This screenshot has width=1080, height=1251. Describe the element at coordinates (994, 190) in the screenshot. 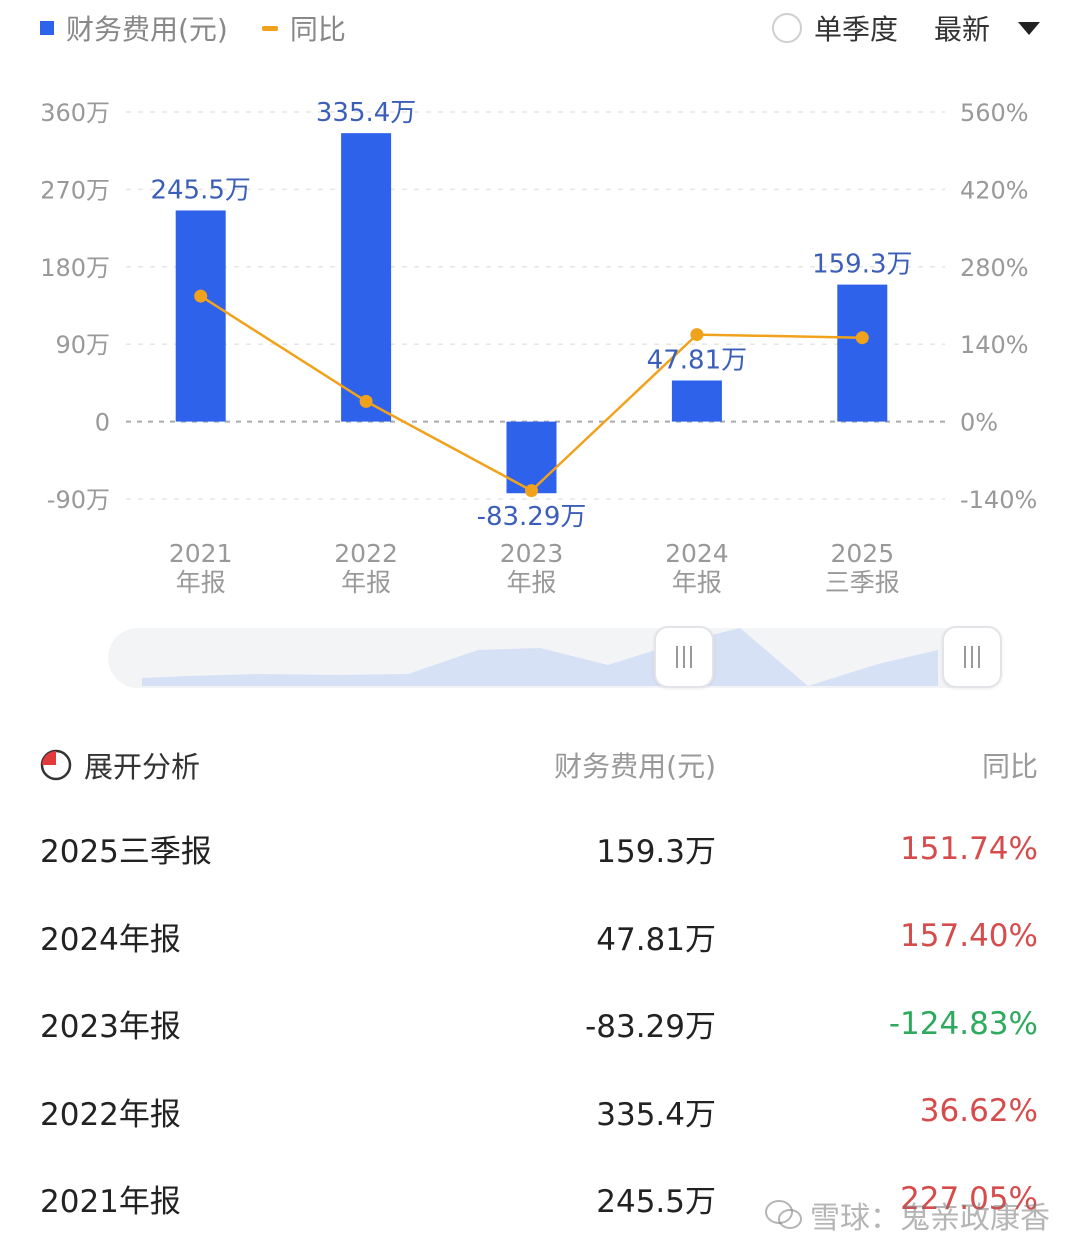

I see `right-tick-label: 420%` at that location.